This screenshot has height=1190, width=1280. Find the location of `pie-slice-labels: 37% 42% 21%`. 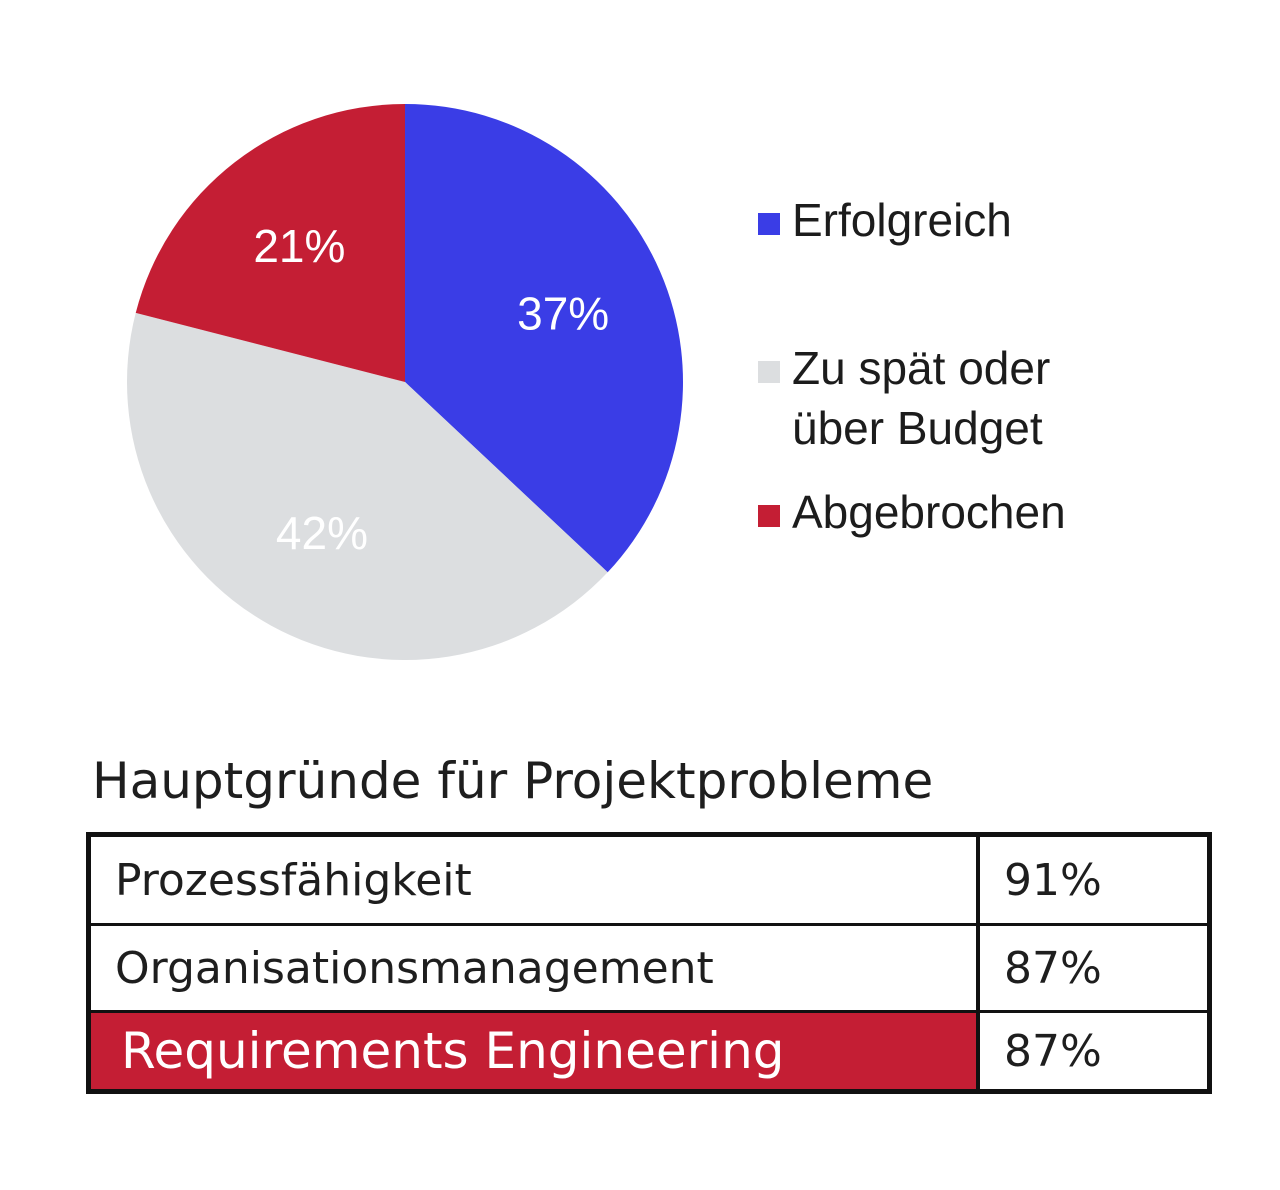

pie-slice-labels: 37% 42% 21% is located at coordinates (431, 389).